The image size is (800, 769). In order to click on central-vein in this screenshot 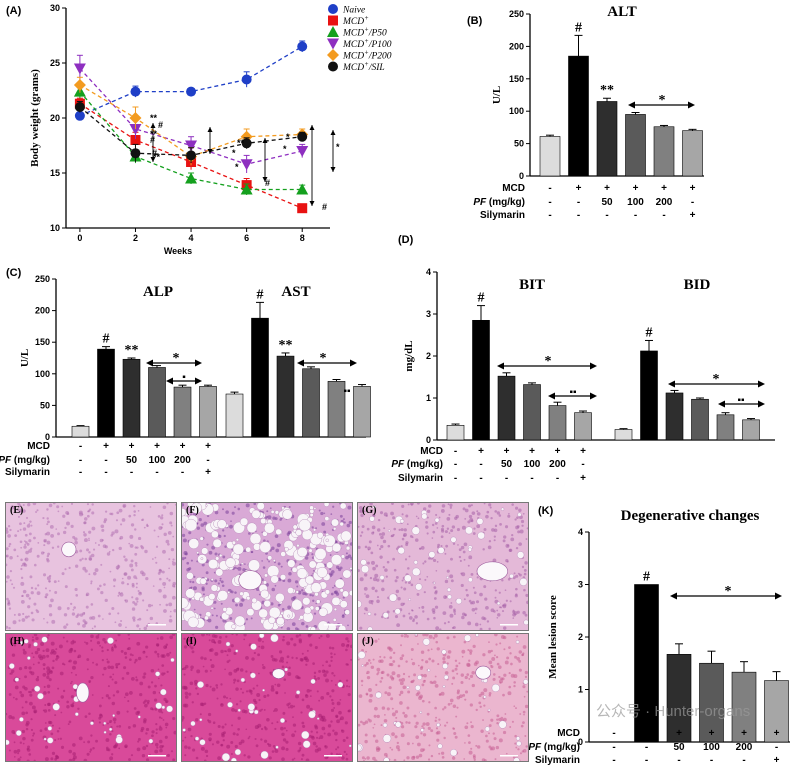, I will do `click(83, 692)`.